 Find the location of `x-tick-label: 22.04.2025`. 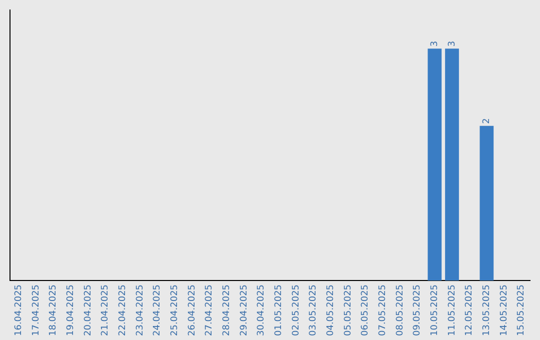

x-tick-label: 22.04.2025 is located at coordinates (123, 310).